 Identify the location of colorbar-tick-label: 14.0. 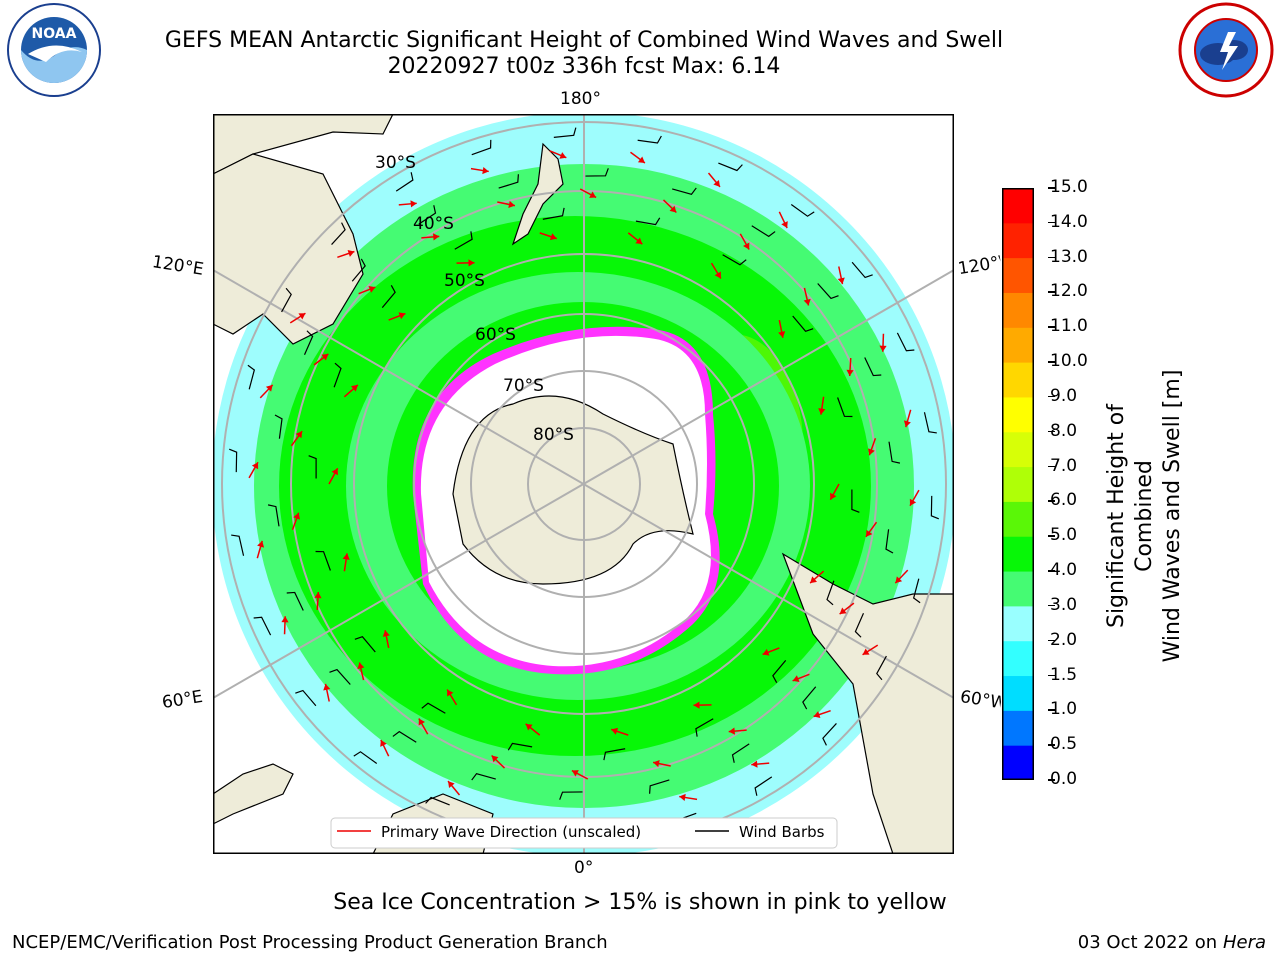
(1068, 221).